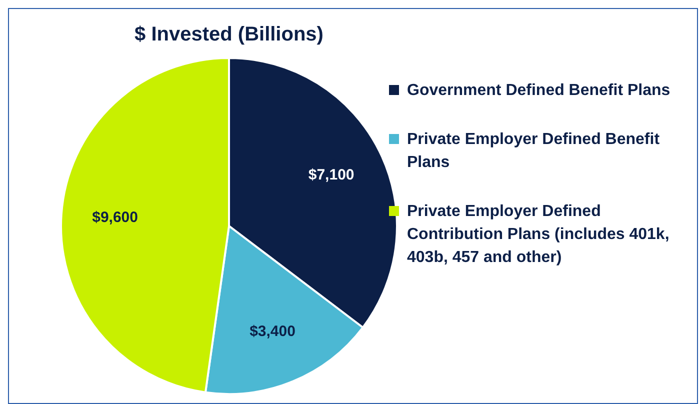  Describe the element at coordinates (273, 331) in the screenshot. I see `data-label: $3,400` at that location.